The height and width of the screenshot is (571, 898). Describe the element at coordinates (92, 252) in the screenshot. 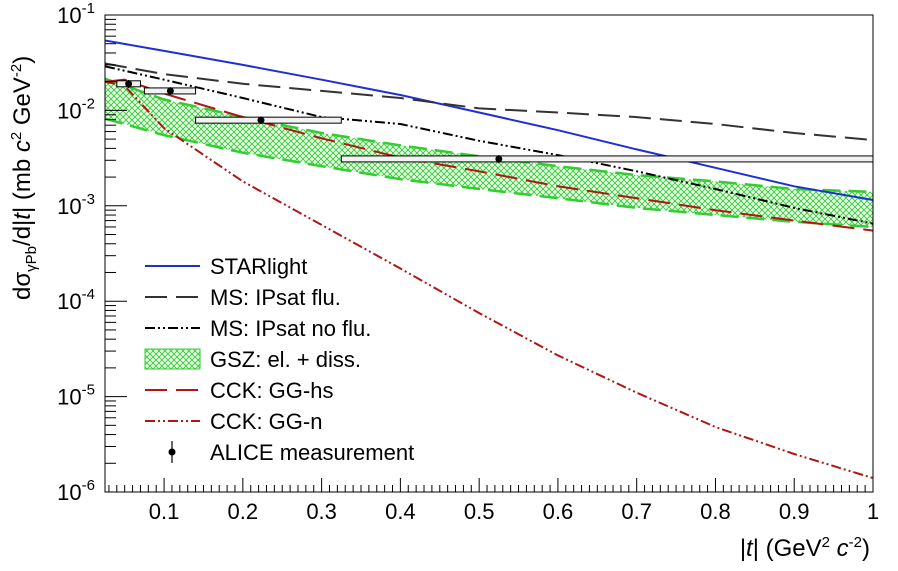

I see `y-axis: 10⁻⁶ 10⁻⁵ 10⁻⁴ 10⁻³ 10⁻² 10⁻¹` at that location.